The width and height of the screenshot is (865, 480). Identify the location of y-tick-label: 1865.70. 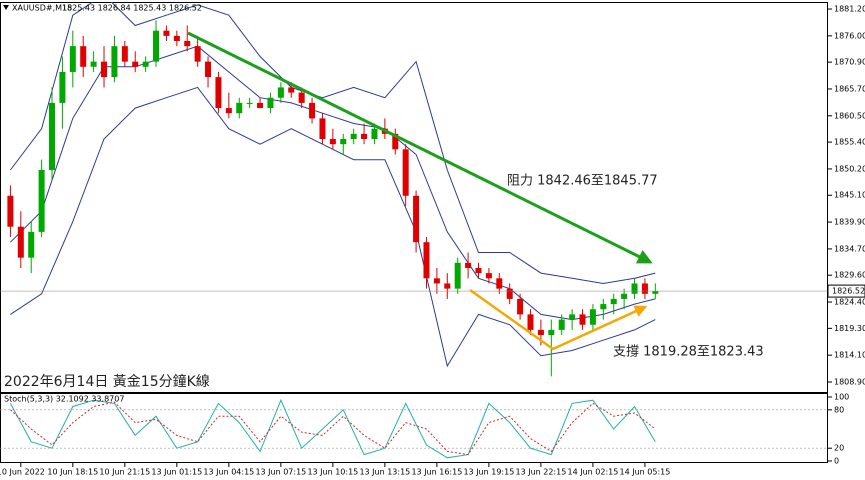
(849, 88).